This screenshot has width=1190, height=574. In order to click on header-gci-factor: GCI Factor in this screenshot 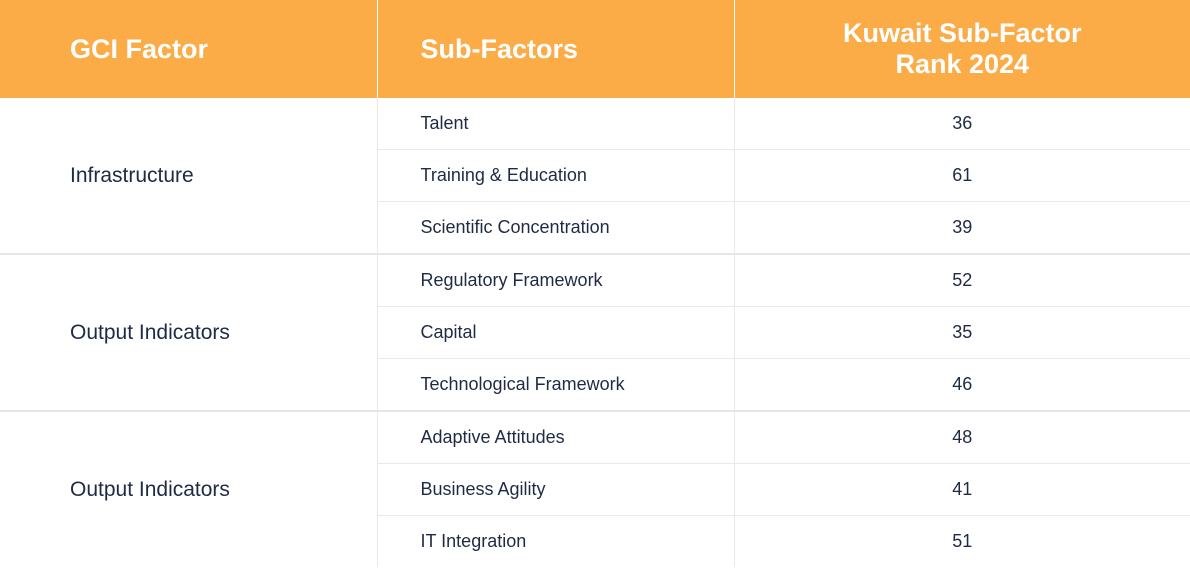, I will do `click(189, 49)`.